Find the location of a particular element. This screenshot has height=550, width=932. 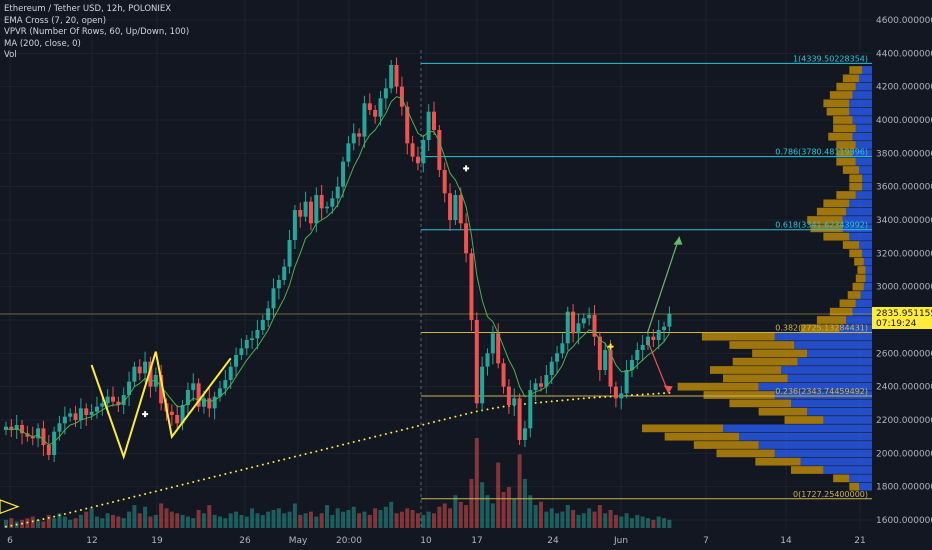

zigzag-pattern is located at coordinates (161, 405).